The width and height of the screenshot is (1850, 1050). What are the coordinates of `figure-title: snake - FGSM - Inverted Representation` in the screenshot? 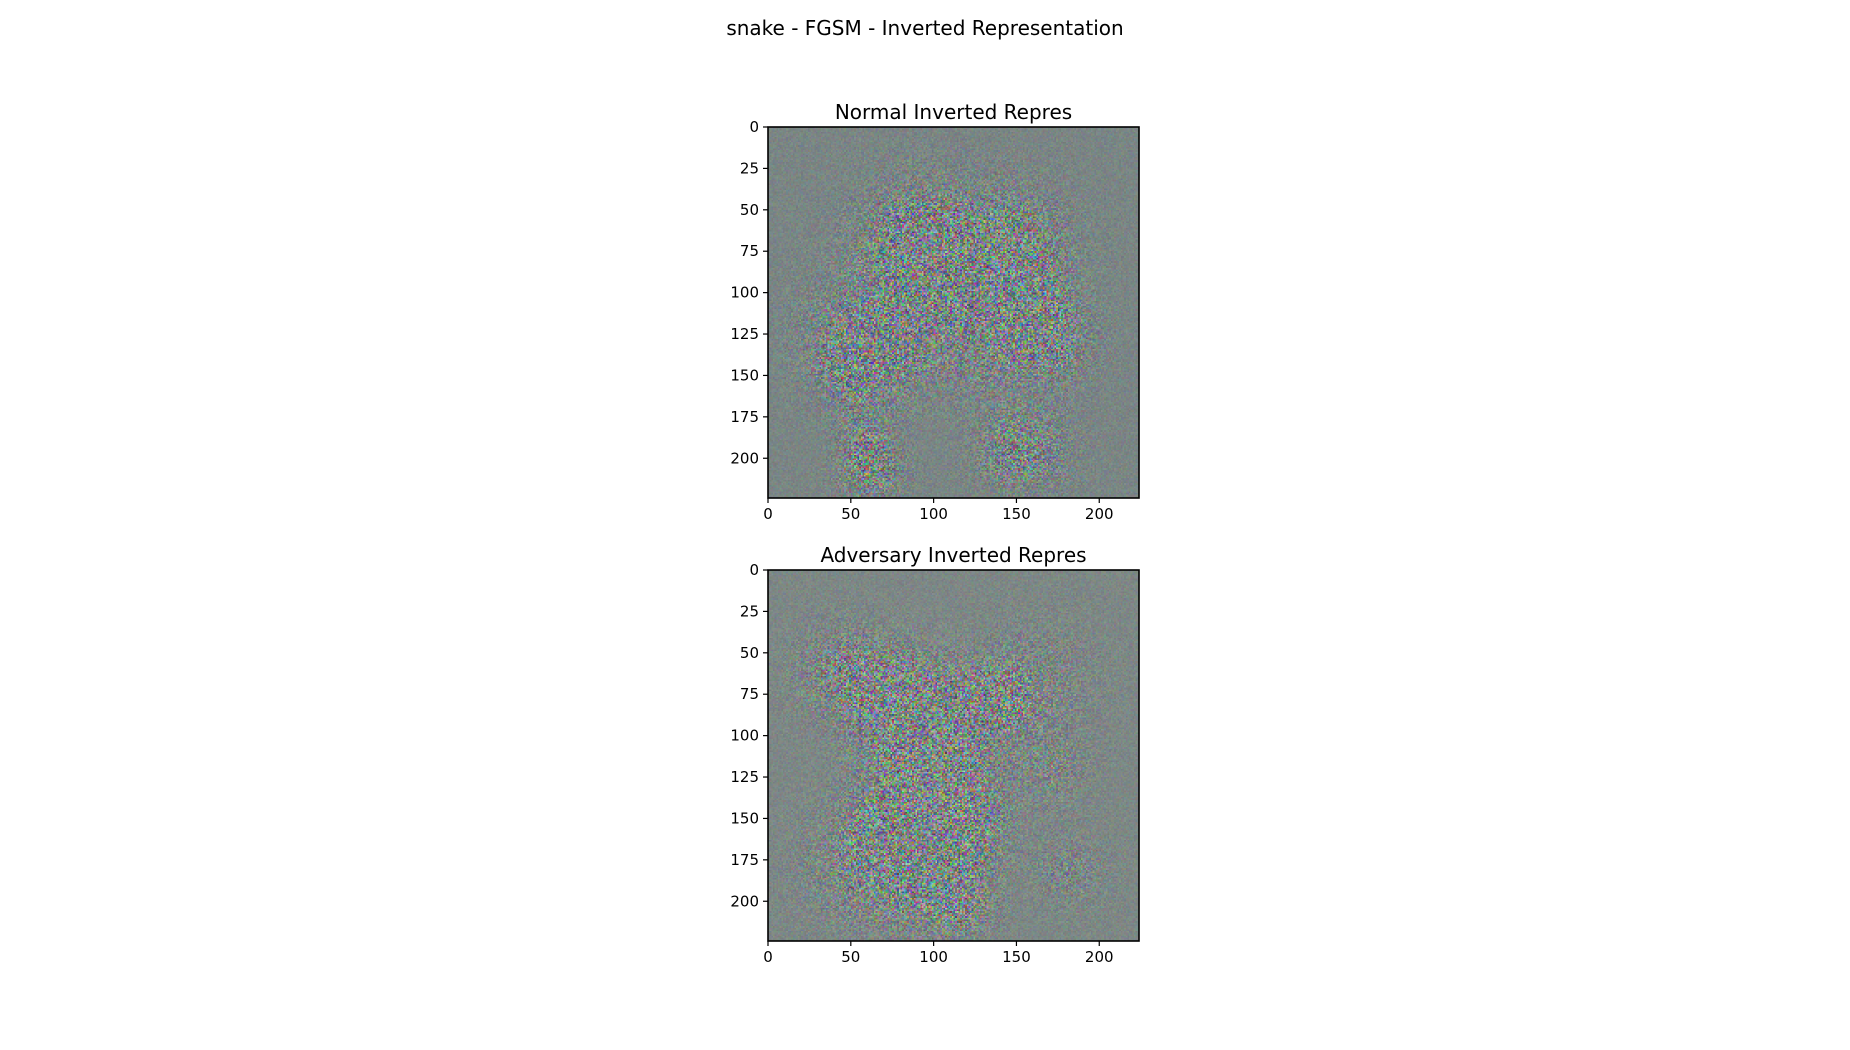 It's located at (925, 28).